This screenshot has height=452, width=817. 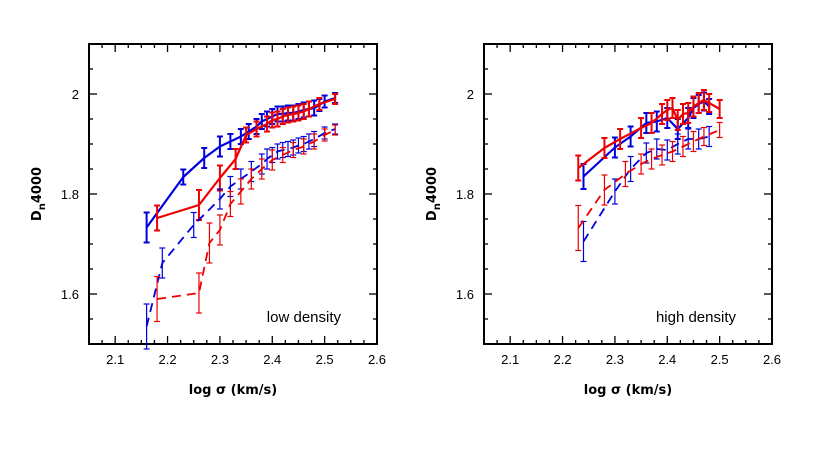 I want to click on panel-annotation: high density, so click(x=696, y=317).